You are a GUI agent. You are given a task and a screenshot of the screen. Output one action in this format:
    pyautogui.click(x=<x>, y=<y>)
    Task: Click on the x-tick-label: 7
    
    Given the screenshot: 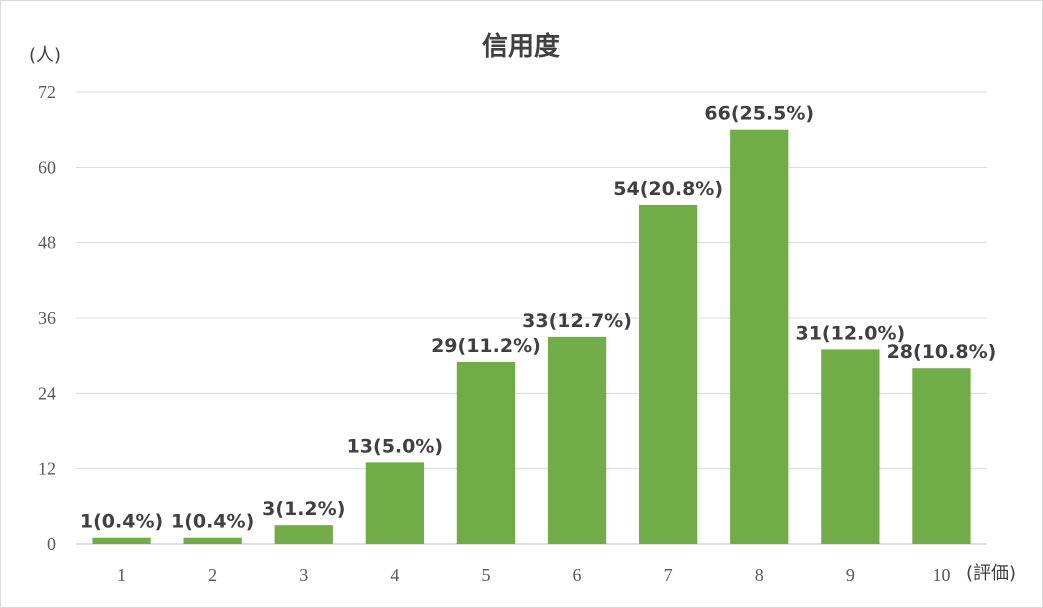 What is the action you would take?
    pyautogui.click(x=668, y=575)
    